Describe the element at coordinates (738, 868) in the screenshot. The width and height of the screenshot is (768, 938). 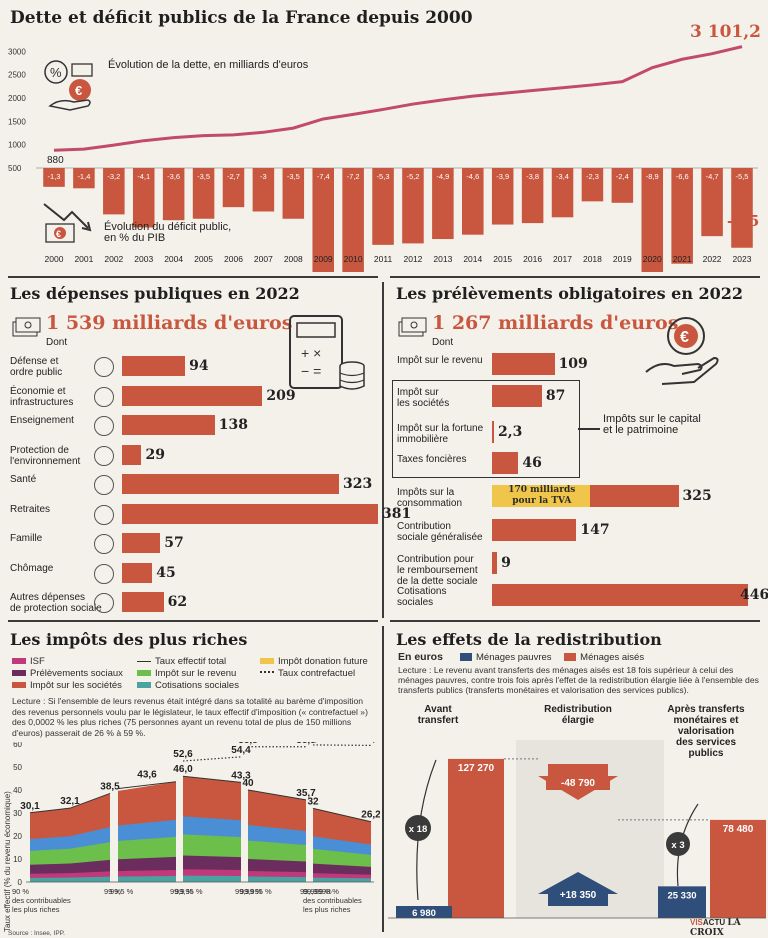
I see `bar-aises-apres` at that location.